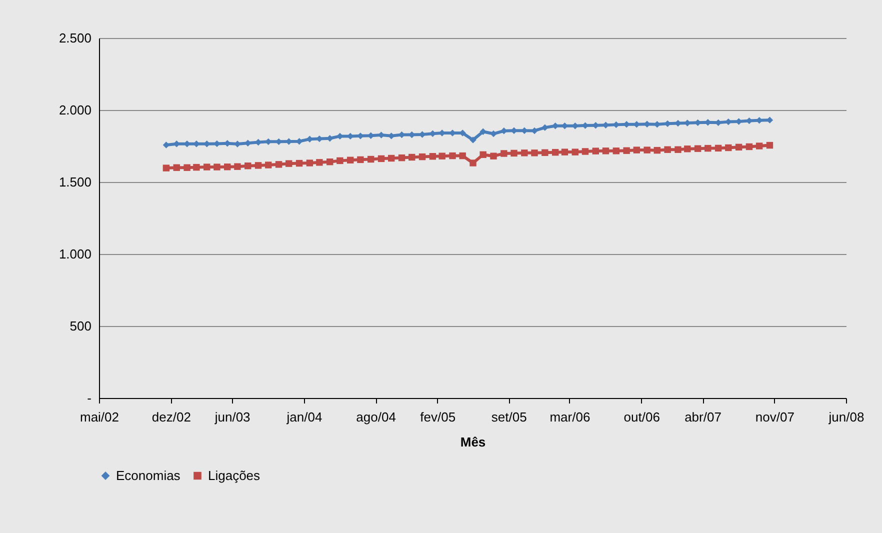  I want to click on y-tick-label: 1.000, so click(75, 254).